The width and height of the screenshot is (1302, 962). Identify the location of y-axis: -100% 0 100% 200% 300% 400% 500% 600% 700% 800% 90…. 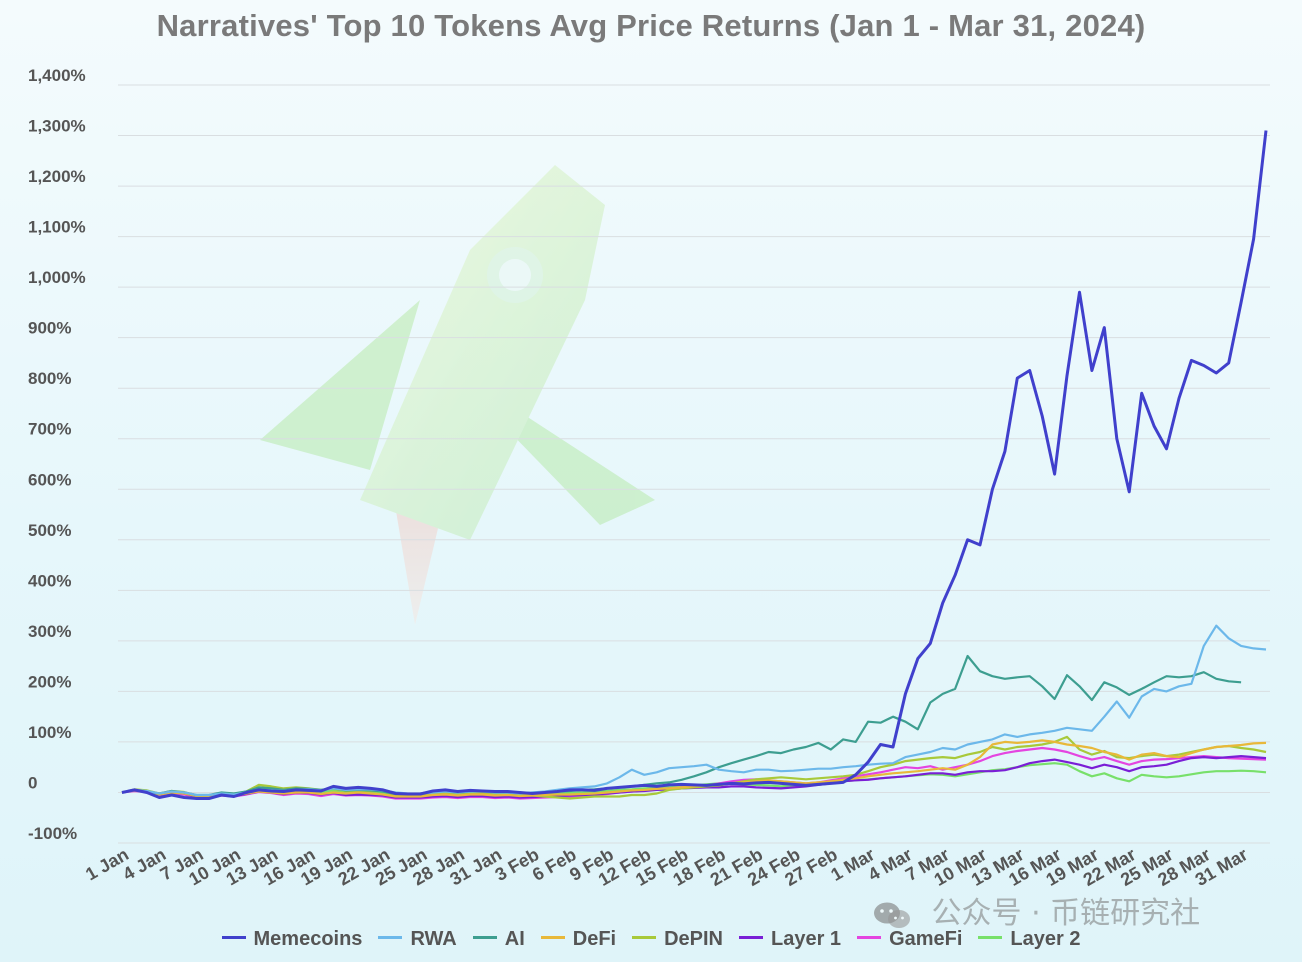
(57, 454).